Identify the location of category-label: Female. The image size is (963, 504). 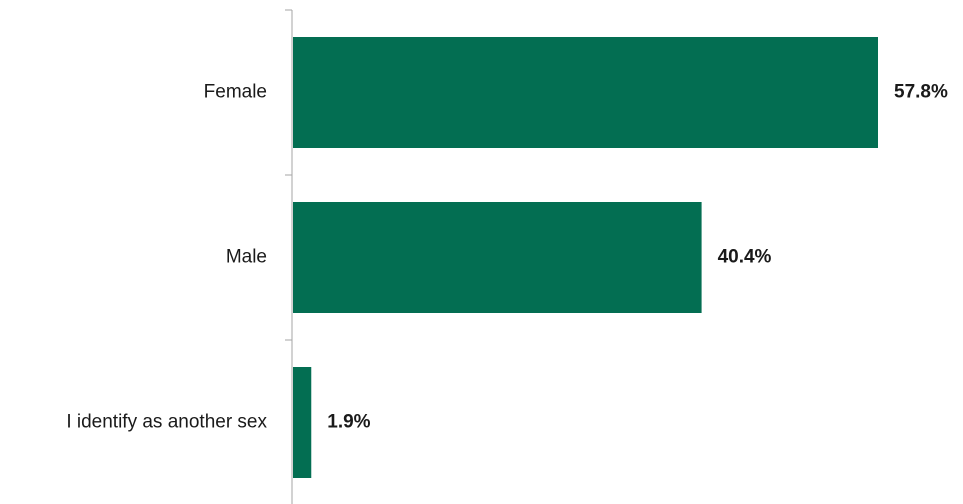
(235, 92).